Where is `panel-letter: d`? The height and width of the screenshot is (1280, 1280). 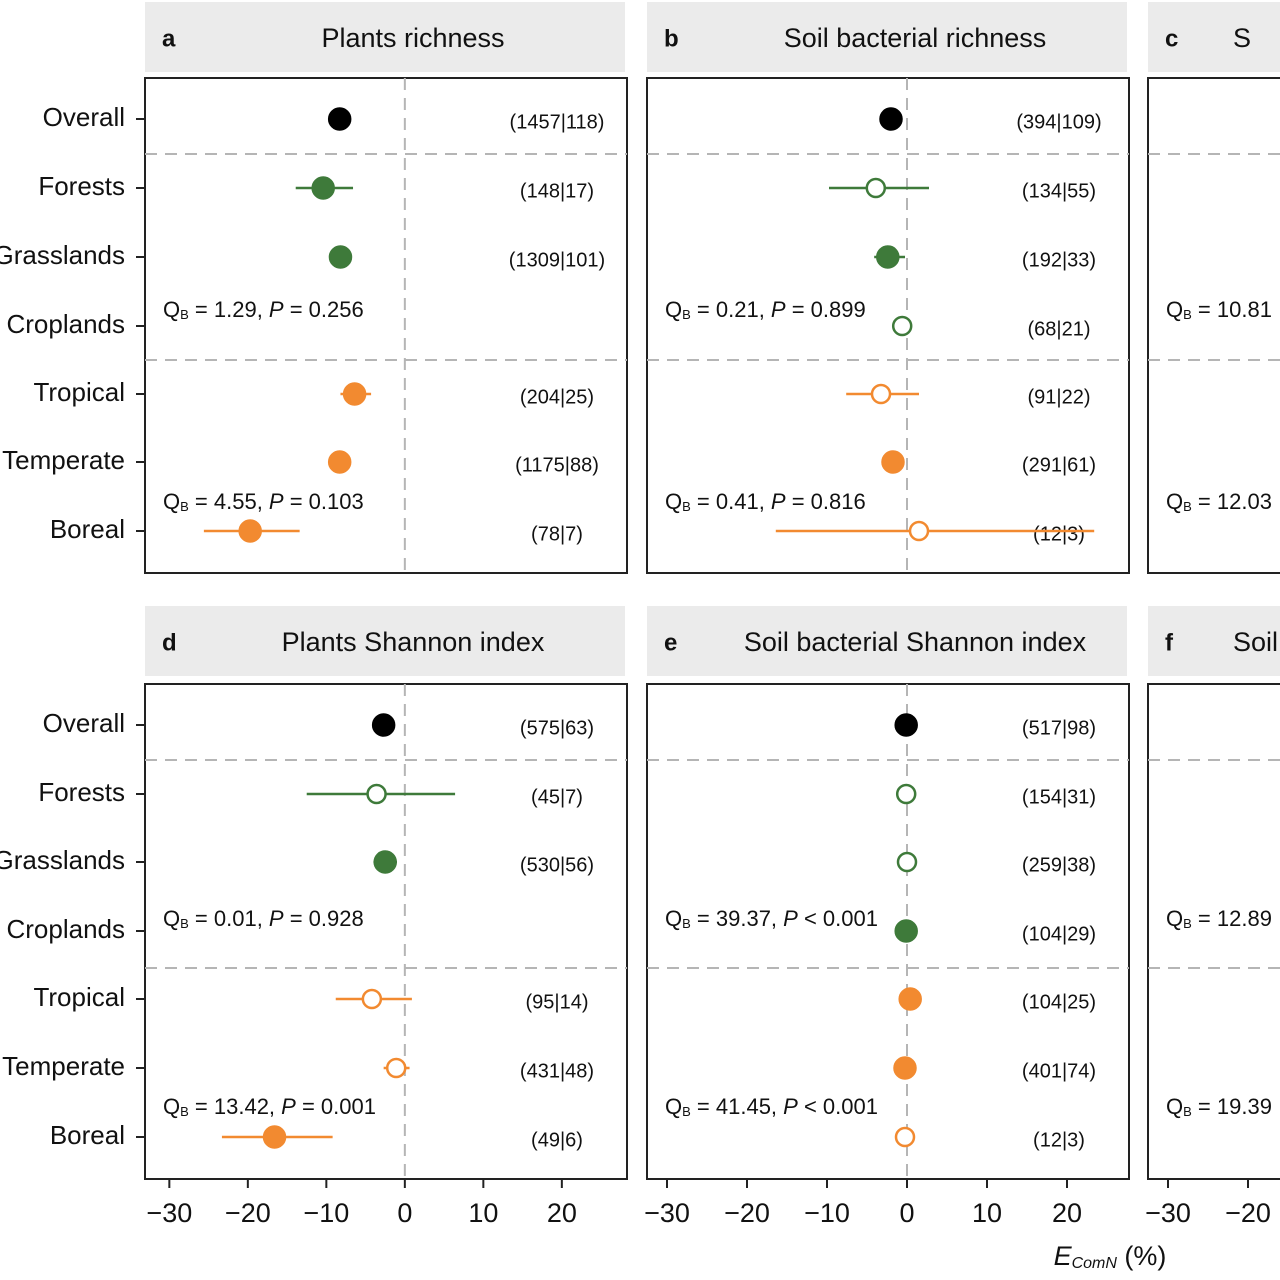
panel-letter: d is located at coordinates (169, 642).